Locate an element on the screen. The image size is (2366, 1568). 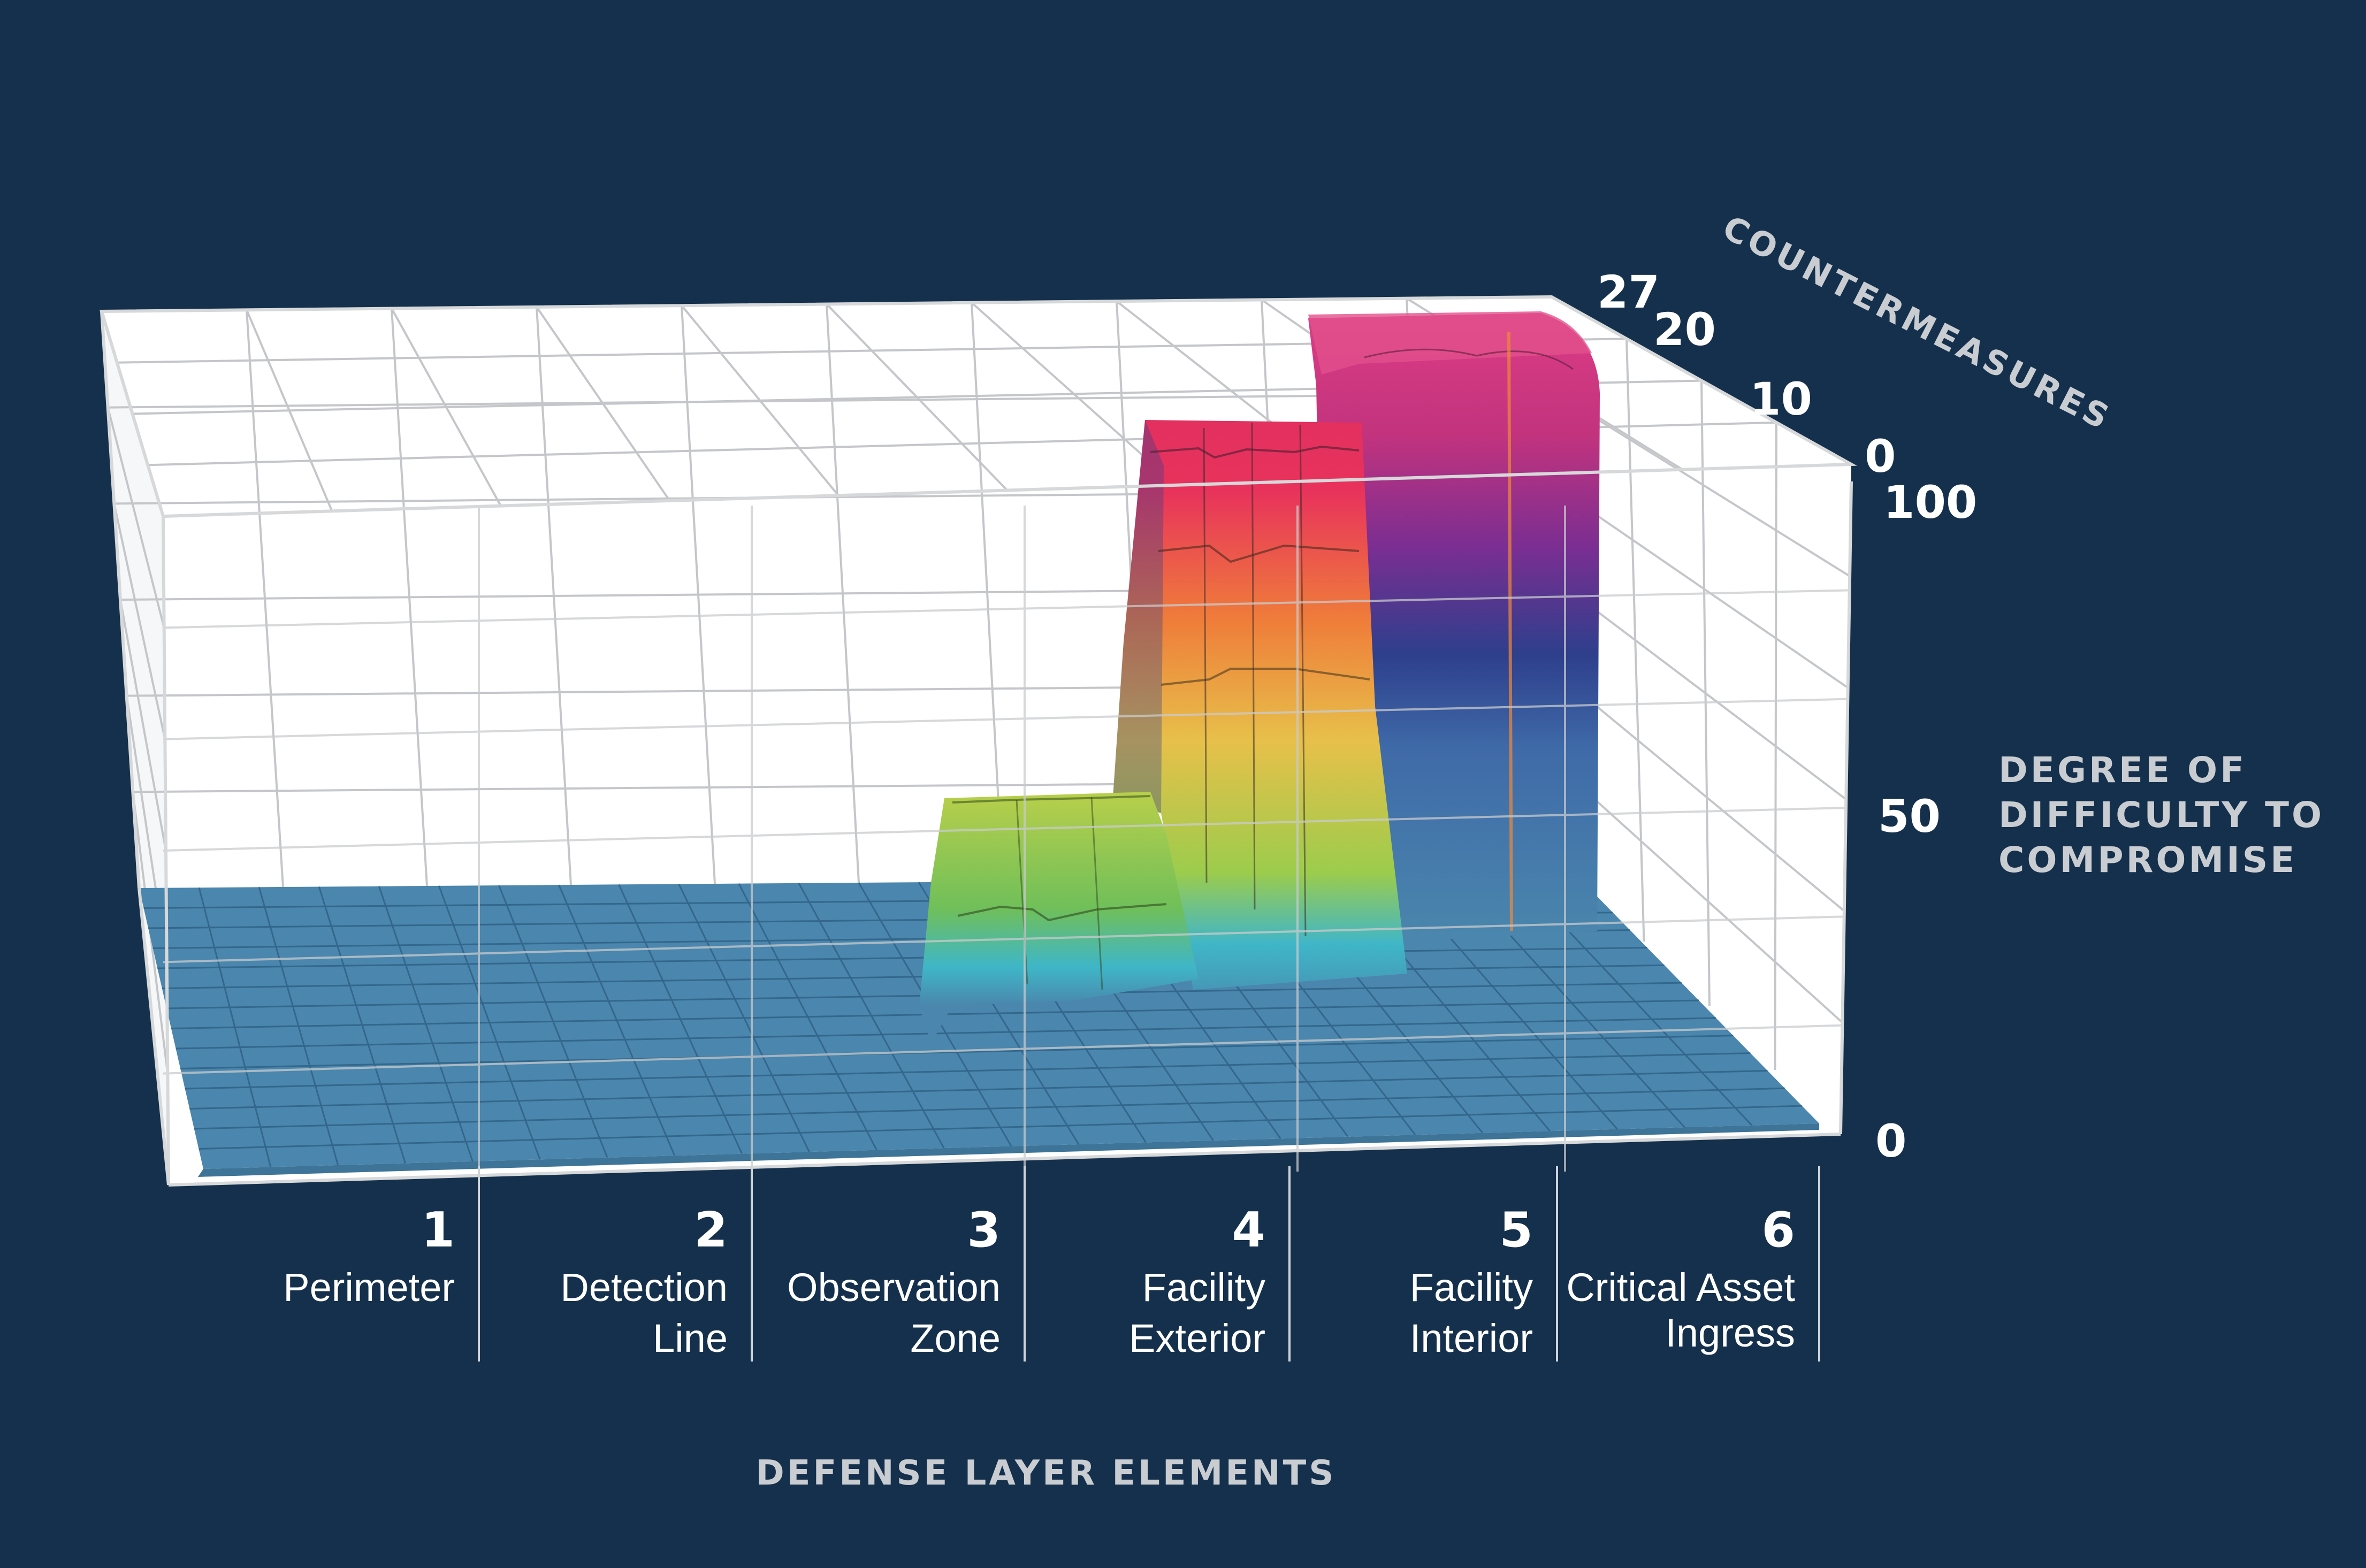
y-axis-title-line: DIFFICULTY TO is located at coordinates (2161, 815).